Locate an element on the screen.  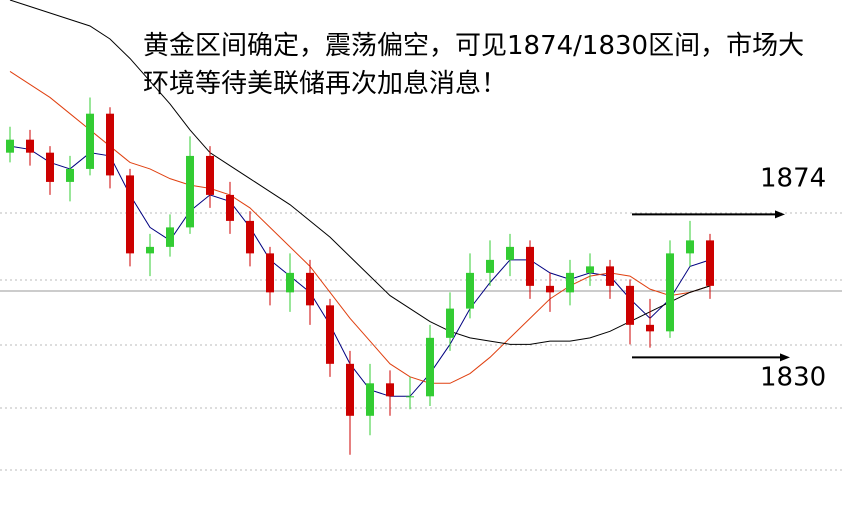
level-label: 1830 is located at coordinates (793, 377).